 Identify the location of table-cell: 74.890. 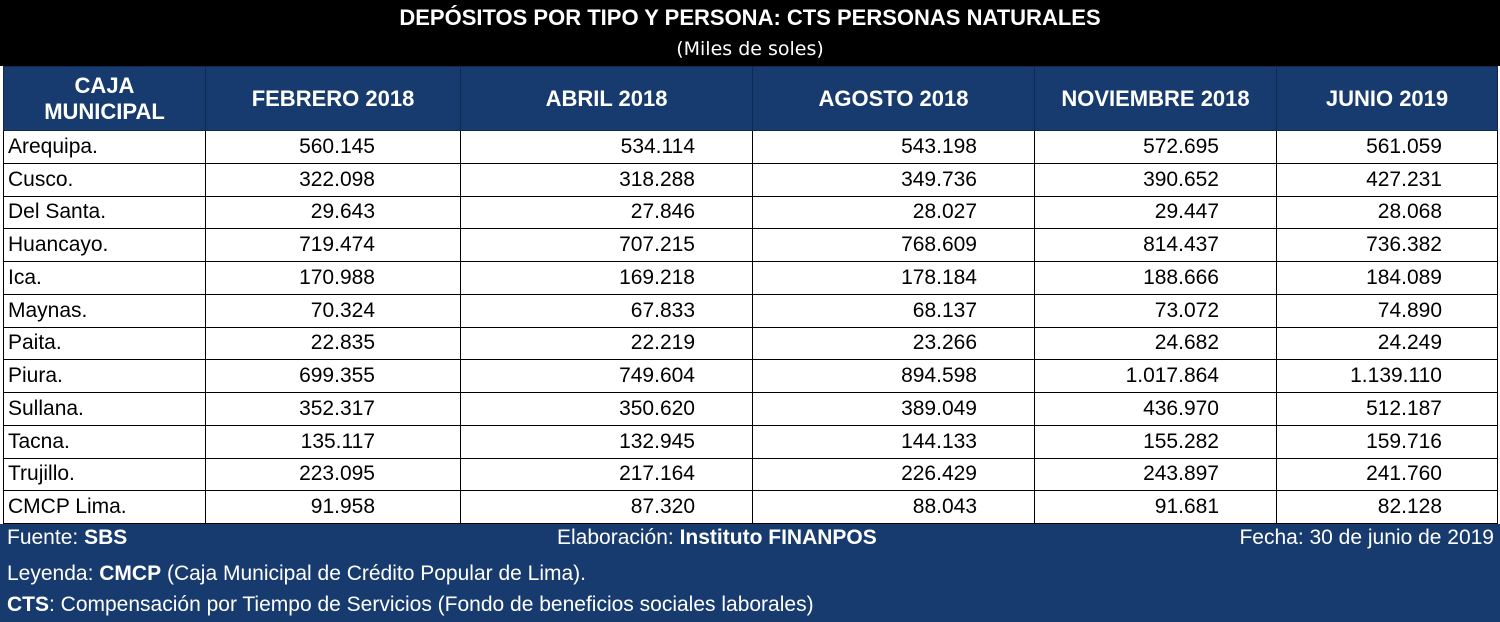
(1387, 310).